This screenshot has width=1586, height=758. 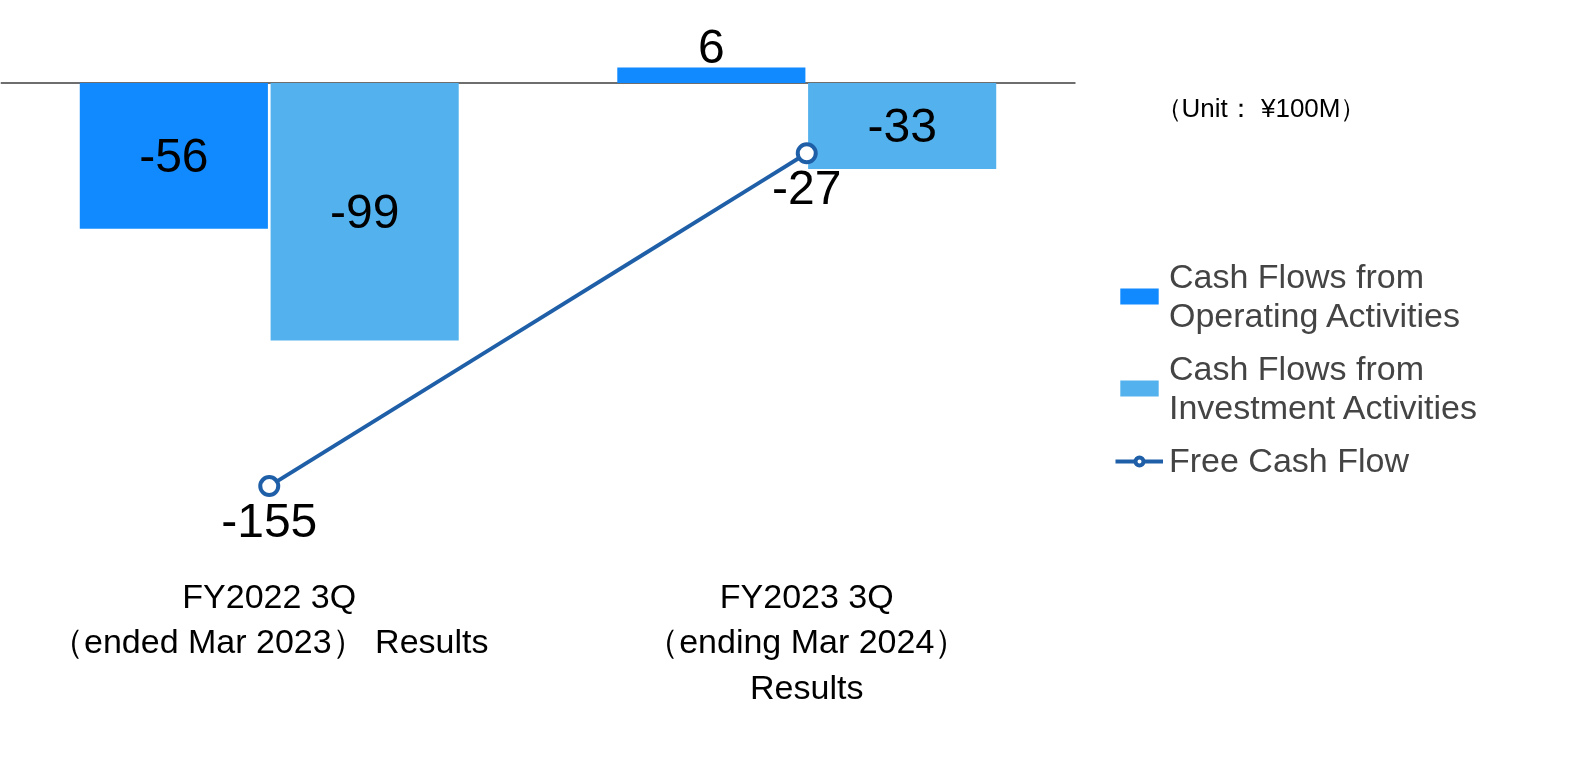 What do you see at coordinates (902, 126) in the screenshot?
I see `data-label: -33` at bounding box center [902, 126].